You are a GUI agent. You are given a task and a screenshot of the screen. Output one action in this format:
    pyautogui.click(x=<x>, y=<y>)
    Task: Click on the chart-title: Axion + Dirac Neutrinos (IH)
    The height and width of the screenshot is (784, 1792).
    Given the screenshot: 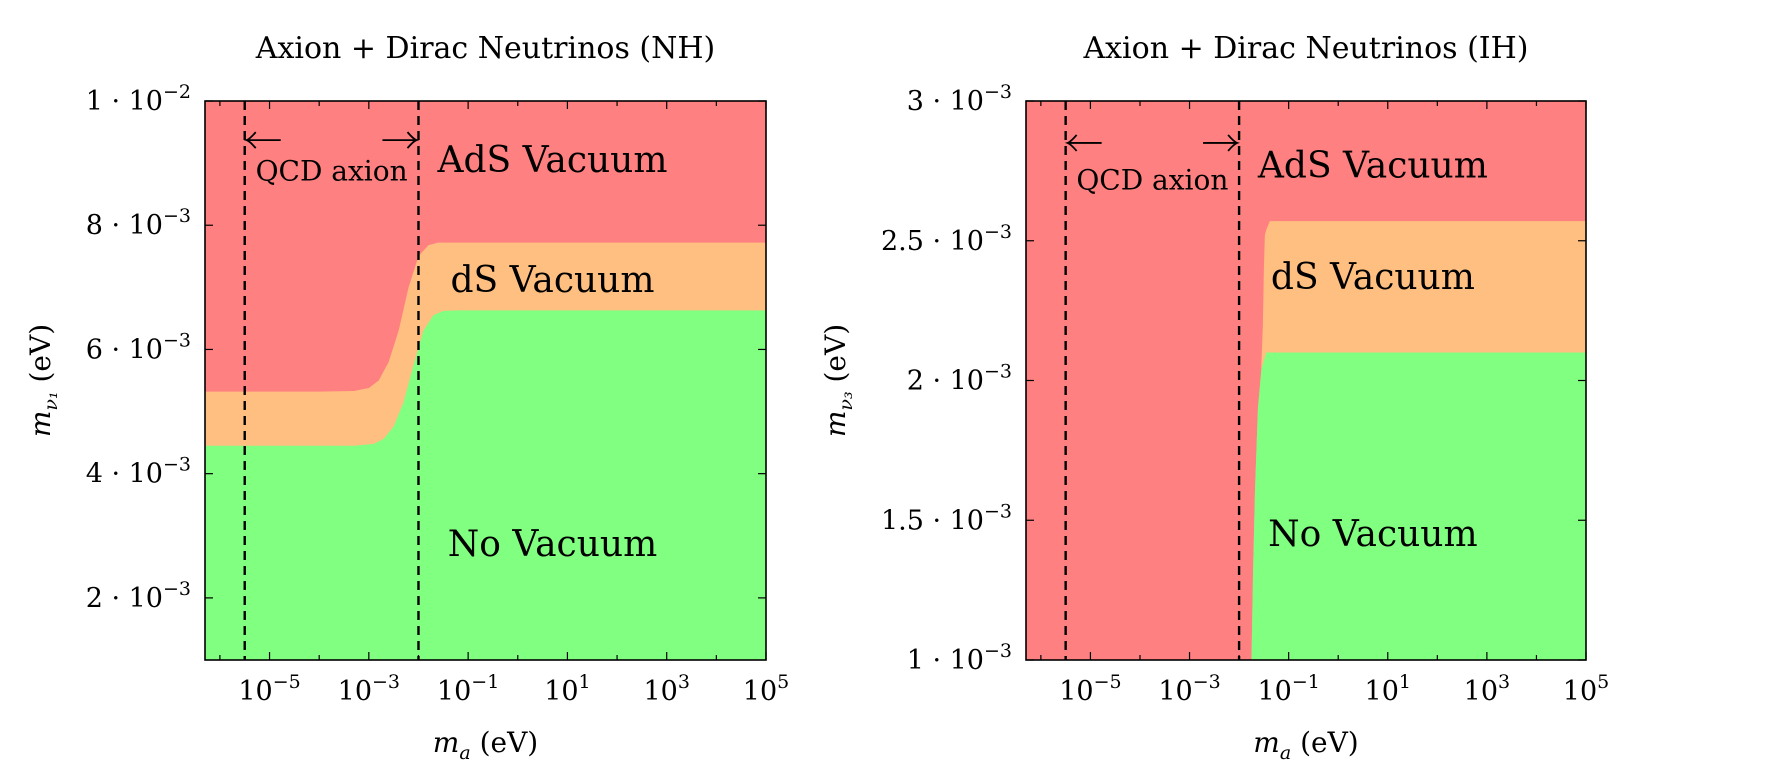 What is the action you would take?
    pyautogui.click(x=1305, y=48)
    